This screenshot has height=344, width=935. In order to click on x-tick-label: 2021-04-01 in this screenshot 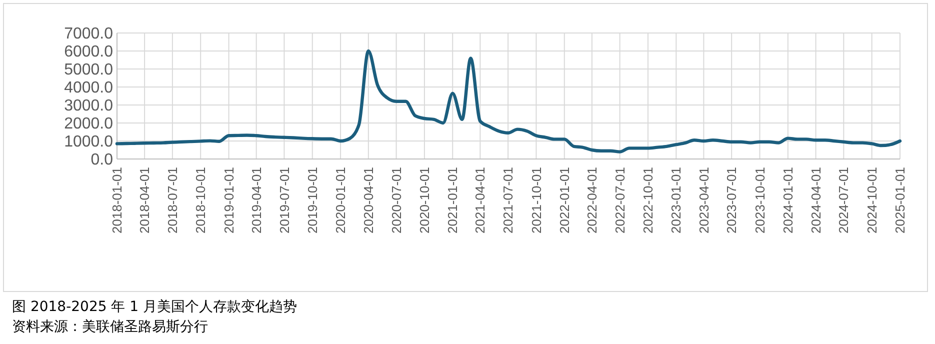, I will do `click(480, 200)`.